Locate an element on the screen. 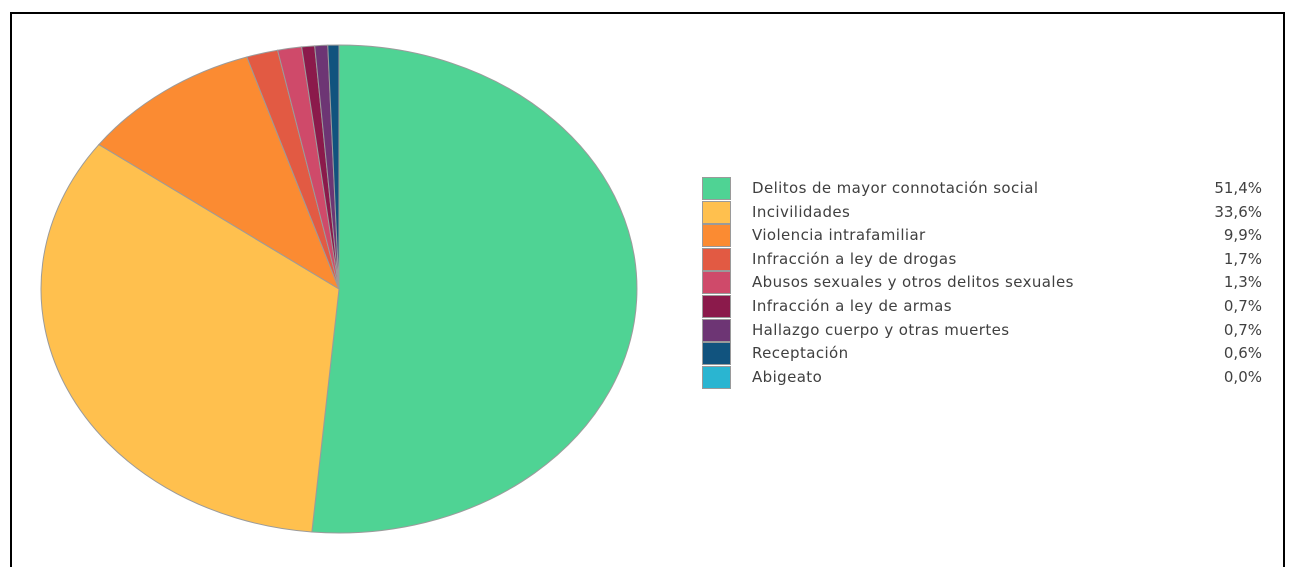  legend-label: Infracción a ley de armas is located at coordinates (852, 305).